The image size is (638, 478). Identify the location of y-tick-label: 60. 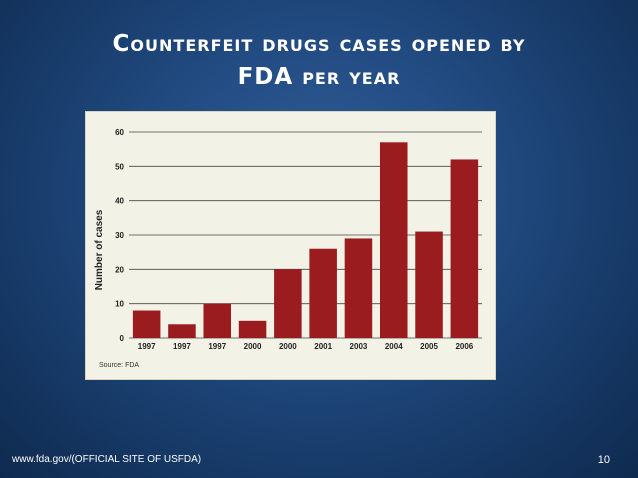
(119, 132).